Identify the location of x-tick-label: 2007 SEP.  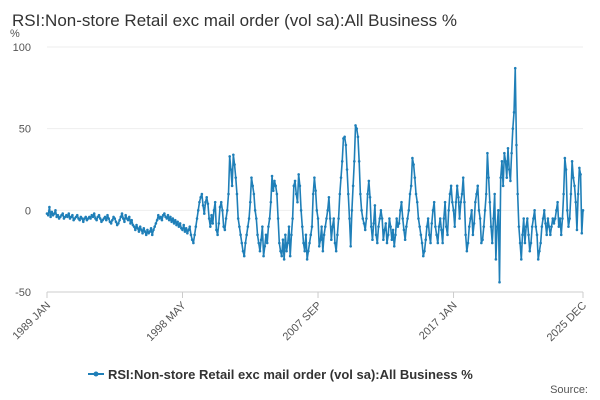
(303, 322).